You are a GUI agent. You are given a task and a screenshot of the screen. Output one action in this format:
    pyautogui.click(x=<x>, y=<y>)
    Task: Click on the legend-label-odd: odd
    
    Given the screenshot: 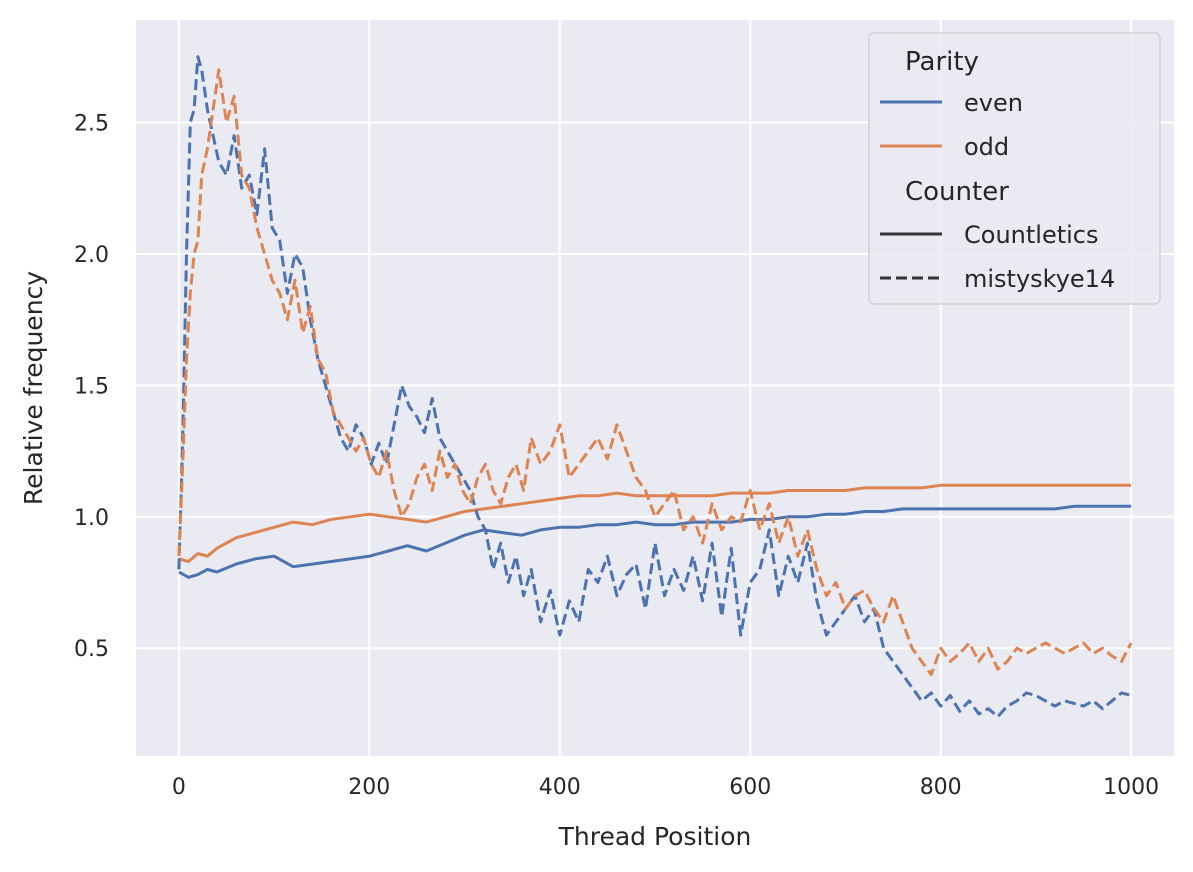 What is the action you would take?
    pyautogui.click(x=986, y=147)
    